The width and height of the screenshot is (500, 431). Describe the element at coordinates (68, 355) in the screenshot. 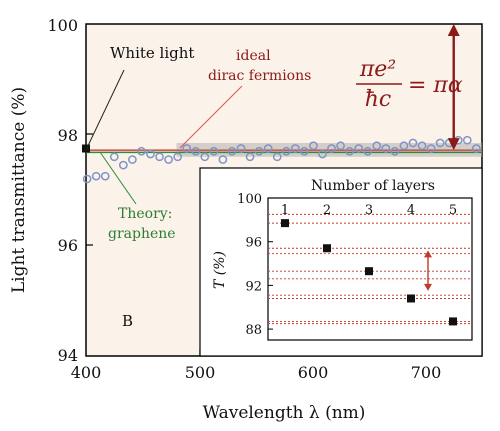

I see `y-tick-label: 94` at that location.